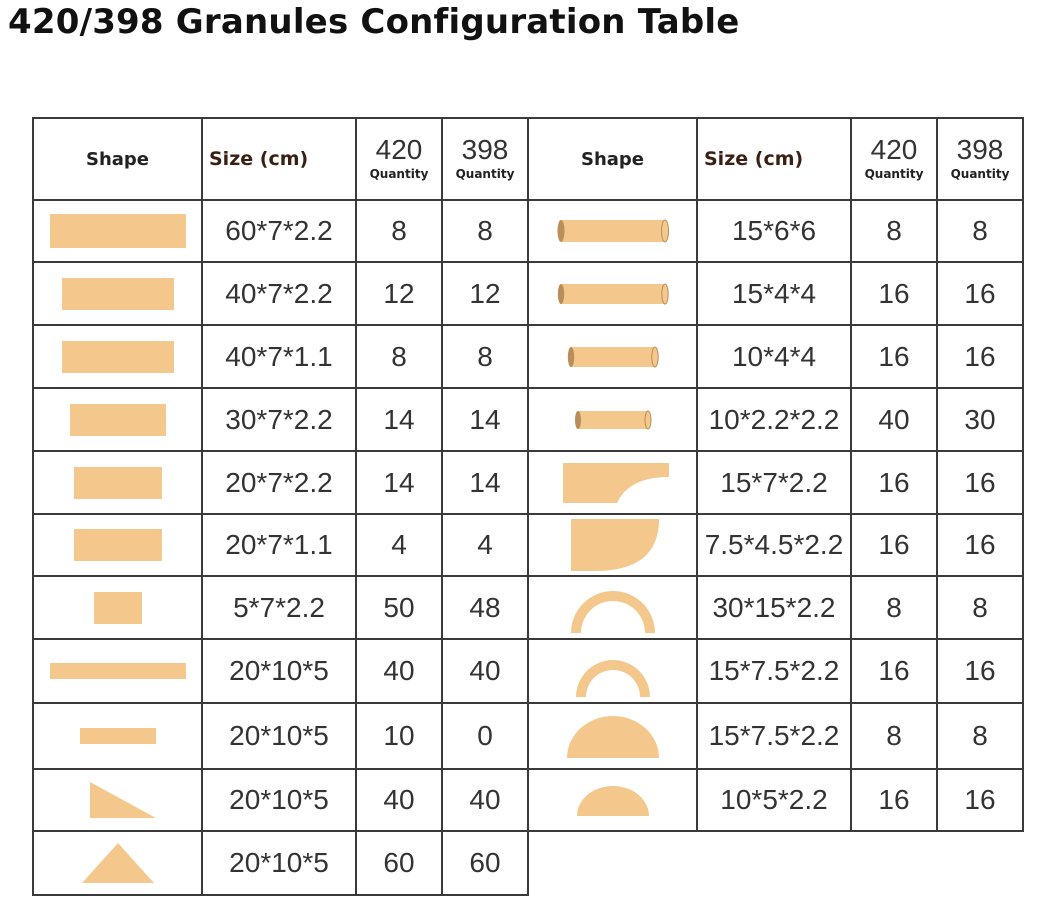 The width and height of the screenshot is (1060, 908). I want to click on table-row: 40*7*2.2 12 12, so click(280, 293).